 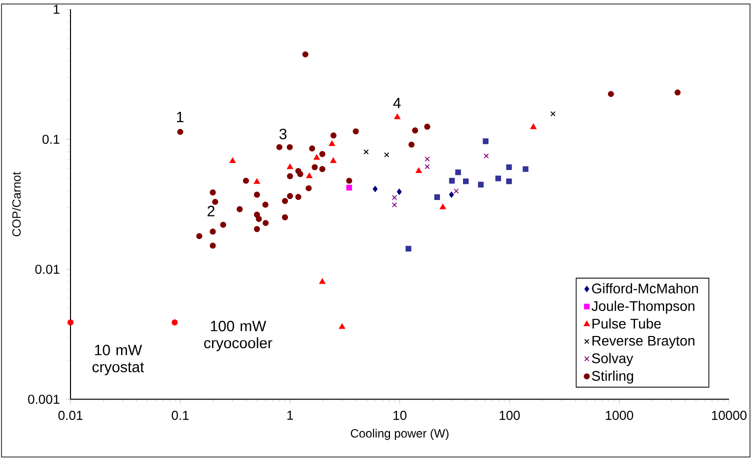 What do you see at coordinates (290, 415) in the screenshot?
I see `x-tick-label: 1` at bounding box center [290, 415].